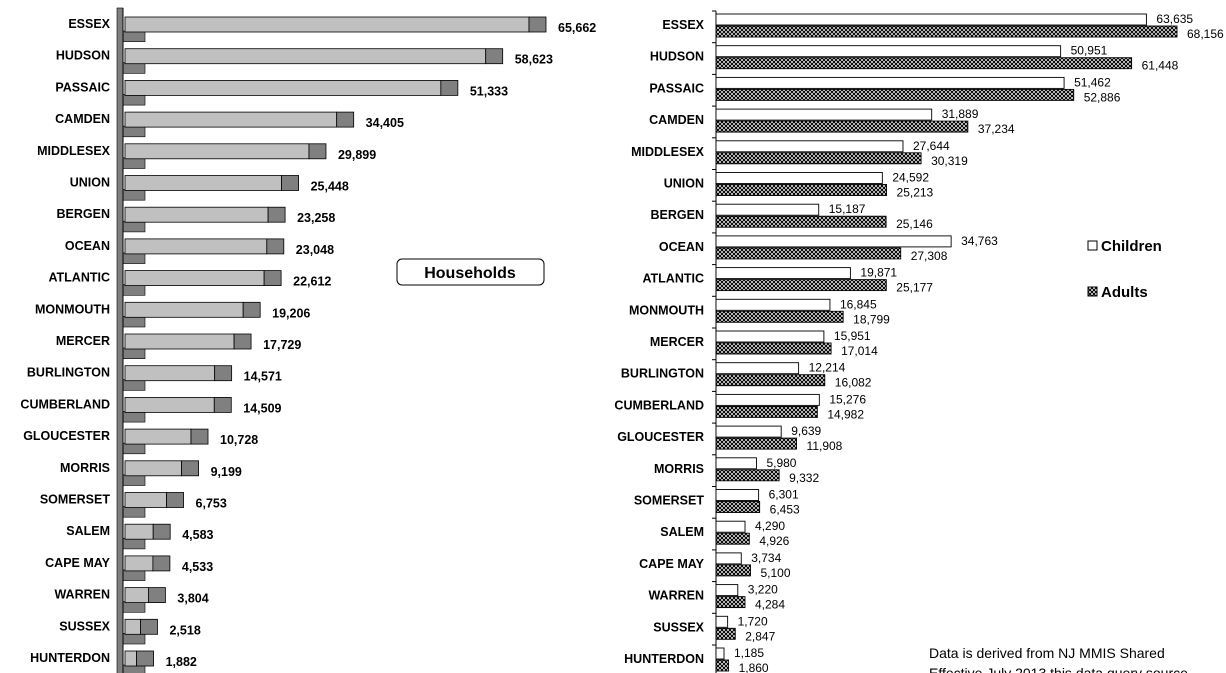 The image size is (1226, 673). Describe the element at coordinates (534, 60) in the screenshot. I see `households-value-hudson: 58,623` at that location.